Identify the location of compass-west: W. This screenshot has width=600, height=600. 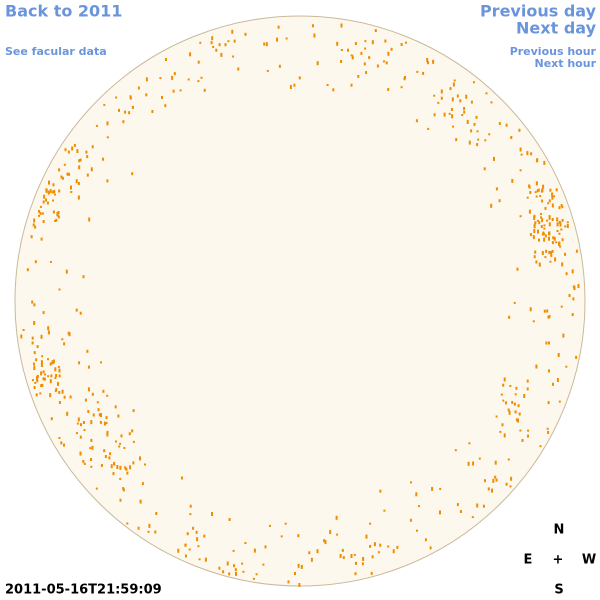
(589, 560).